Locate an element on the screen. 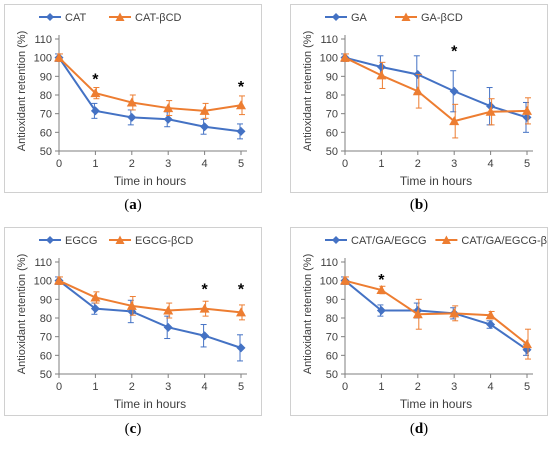  legend-label-0: CAT/GA/EGCG is located at coordinates (389, 241).